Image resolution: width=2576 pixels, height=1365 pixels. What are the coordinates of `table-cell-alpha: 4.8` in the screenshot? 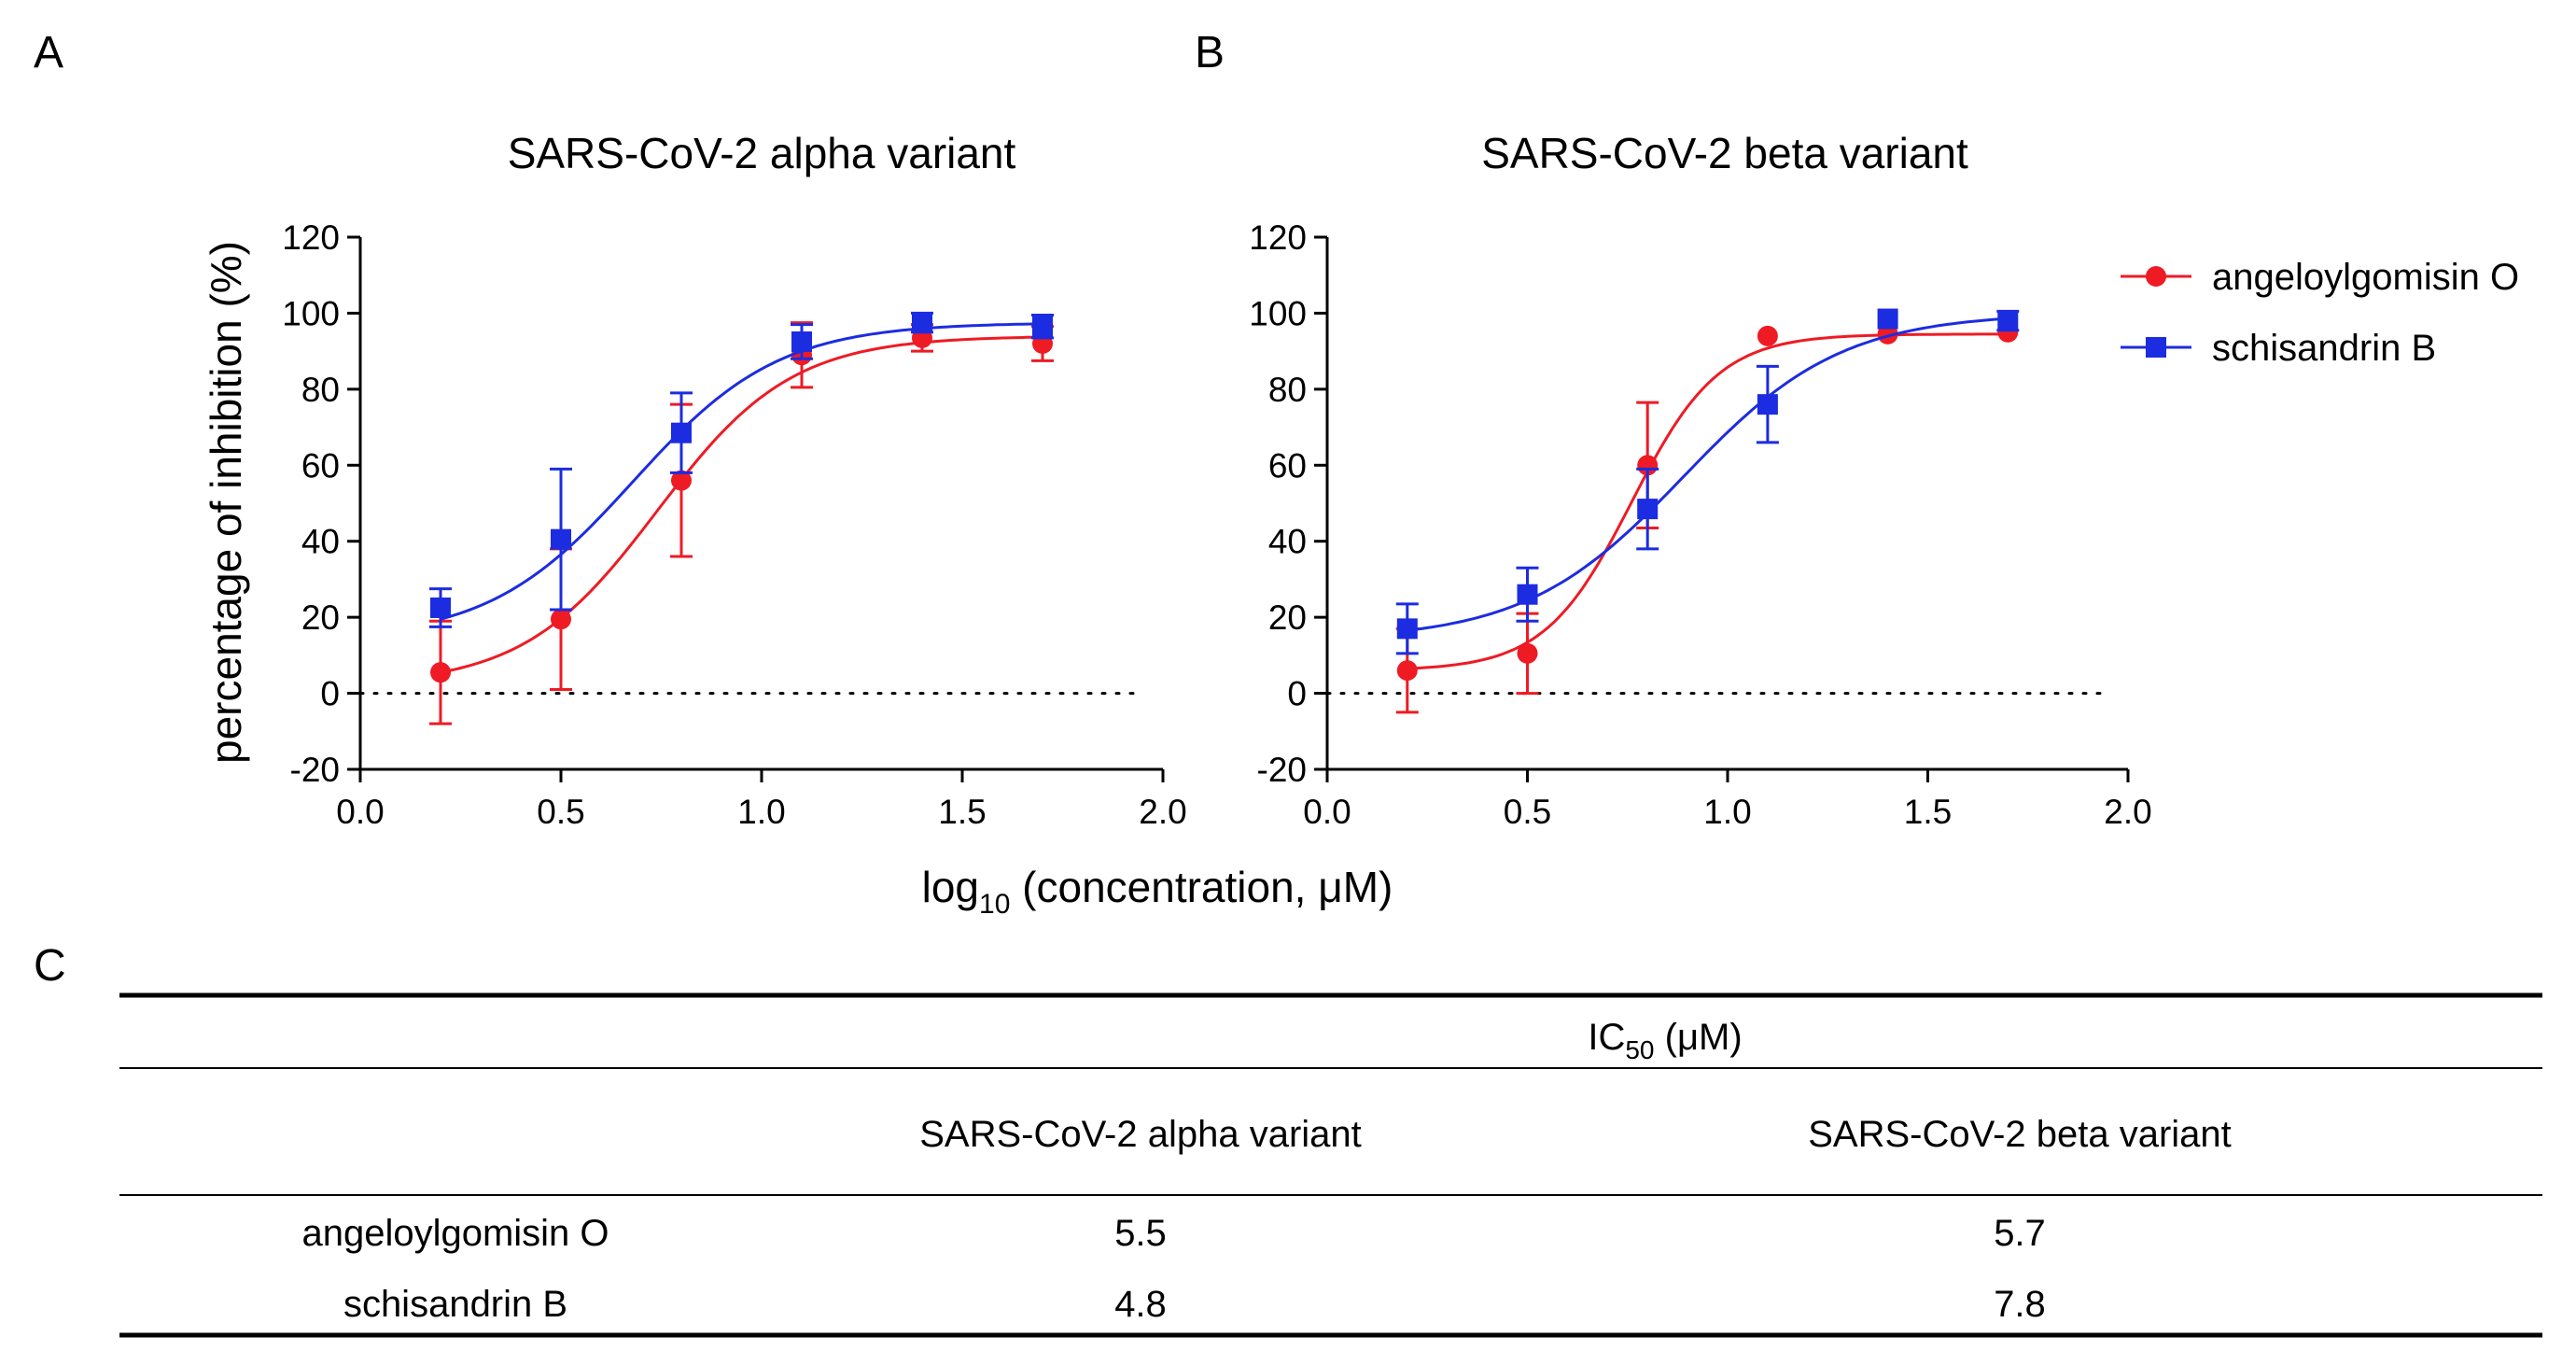 It's located at (1140, 1304).